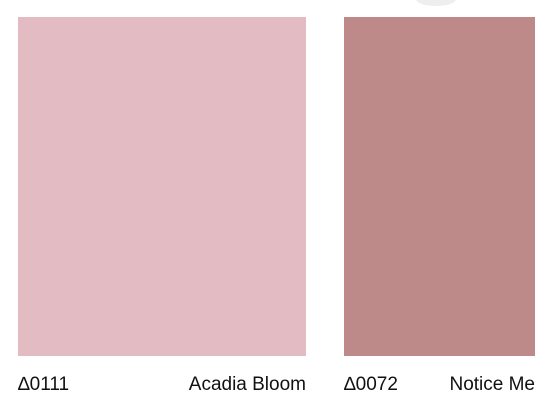 The image size is (540, 405). Describe the element at coordinates (436, 3) in the screenshot. I see `partial-decorative-shape` at that location.